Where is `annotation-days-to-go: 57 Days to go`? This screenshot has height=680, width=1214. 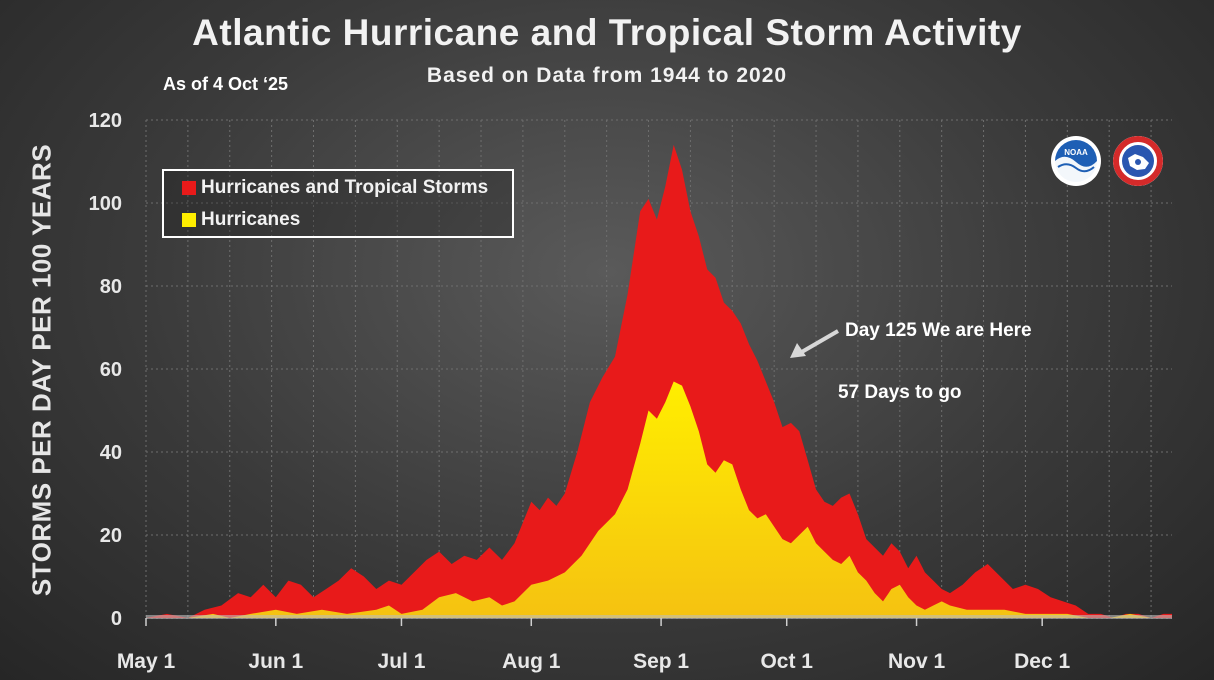
annotation-days-to-go: 57 Days to go is located at coordinates (900, 392).